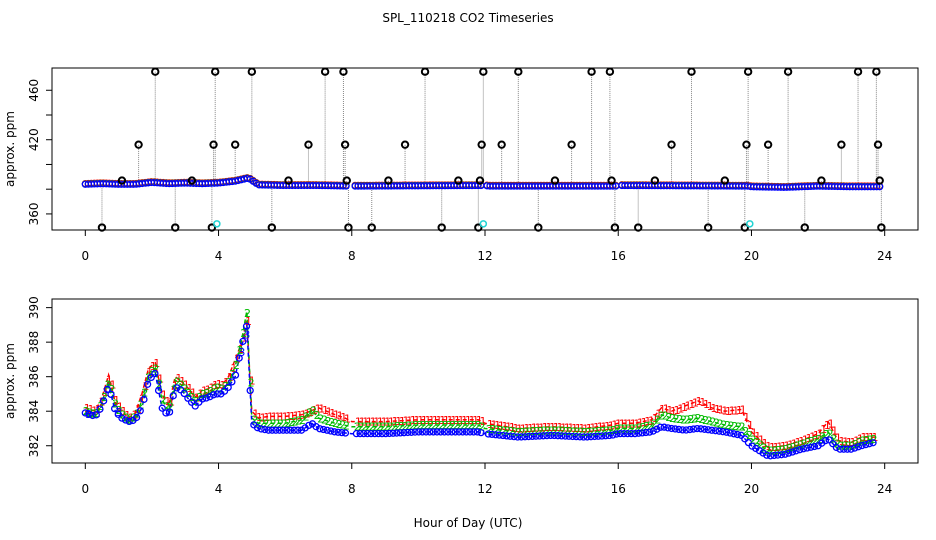 Image resolution: width=936 pixels, height=540 pixels. What do you see at coordinates (750, 224) in the screenshot?
I see `cyan-point` at bounding box center [750, 224].